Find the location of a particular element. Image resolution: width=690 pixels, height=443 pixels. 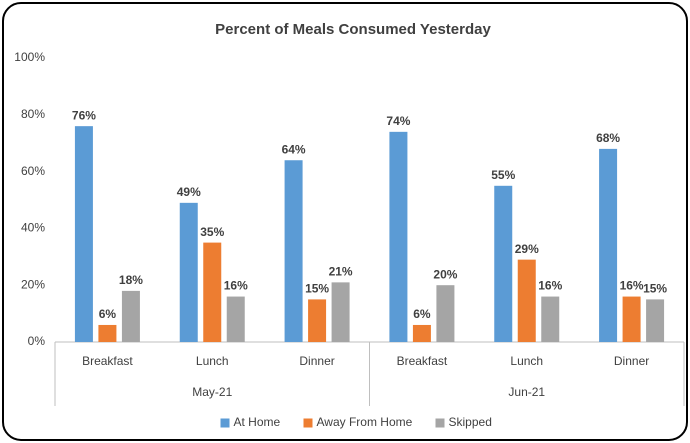

value-label: 21% is located at coordinates (341, 272).